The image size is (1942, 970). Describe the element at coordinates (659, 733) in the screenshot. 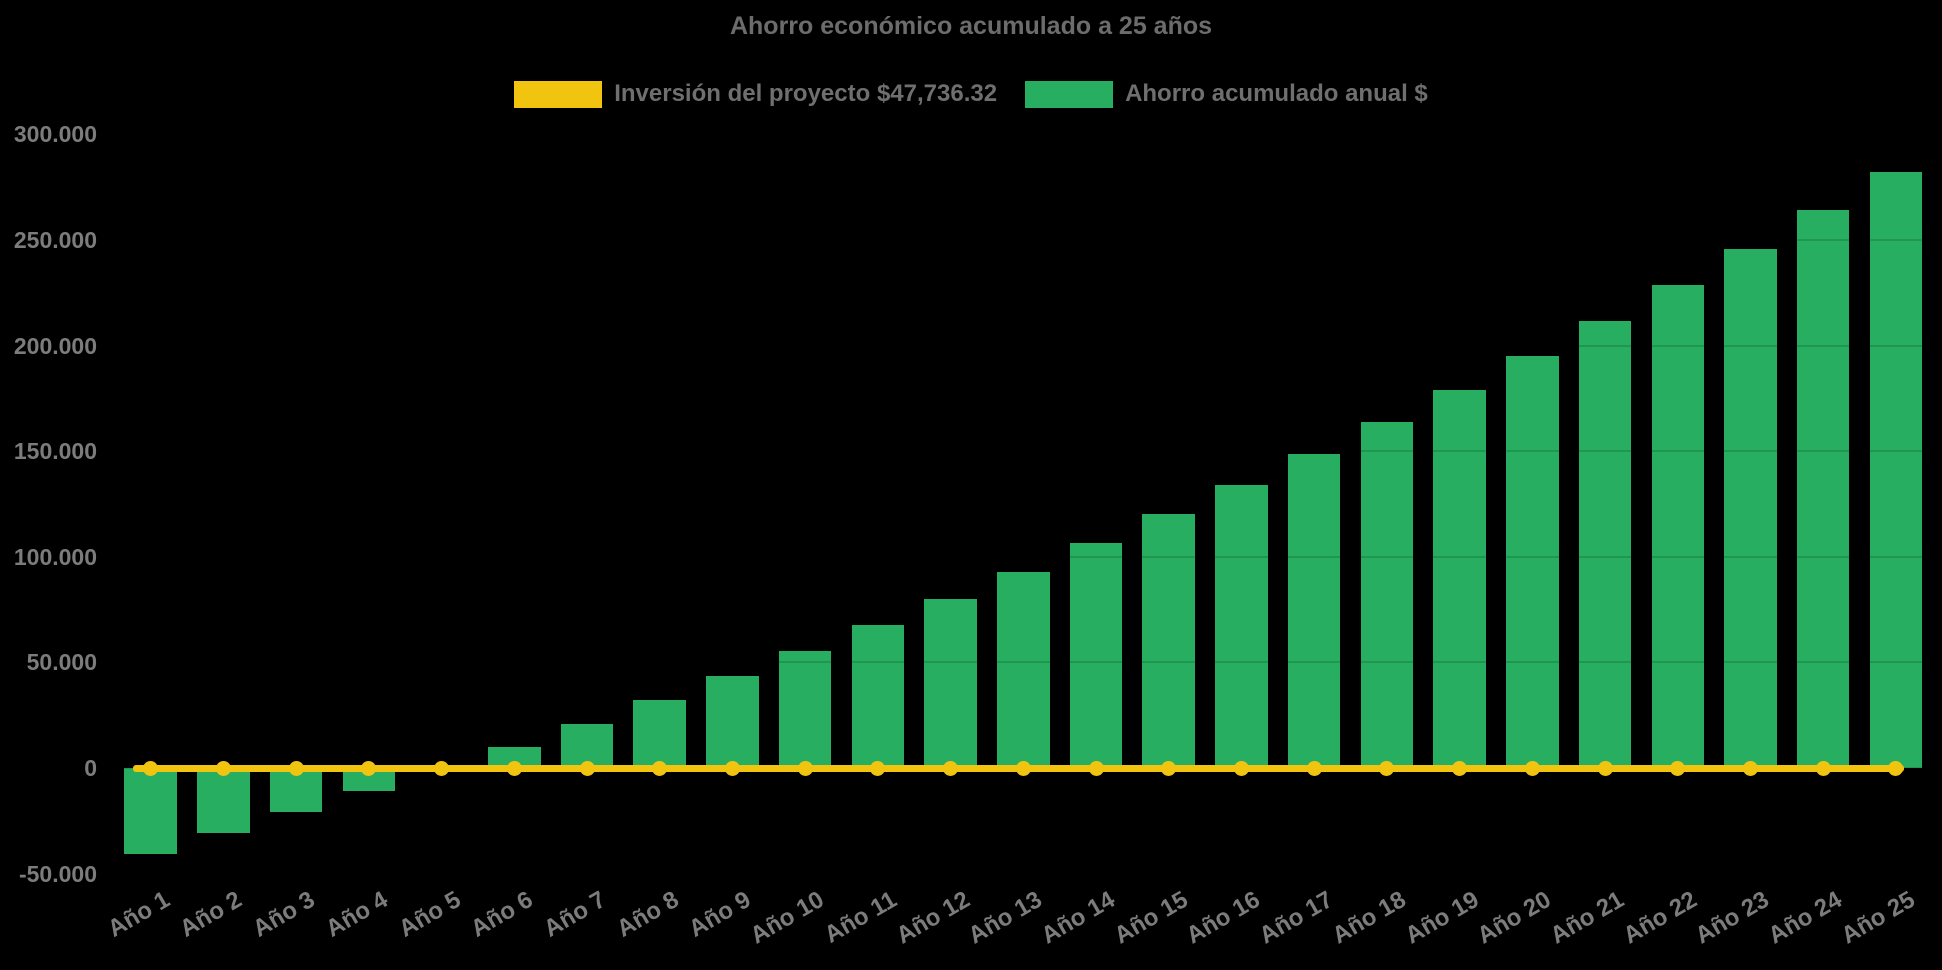

I see `bar-año-8` at that location.